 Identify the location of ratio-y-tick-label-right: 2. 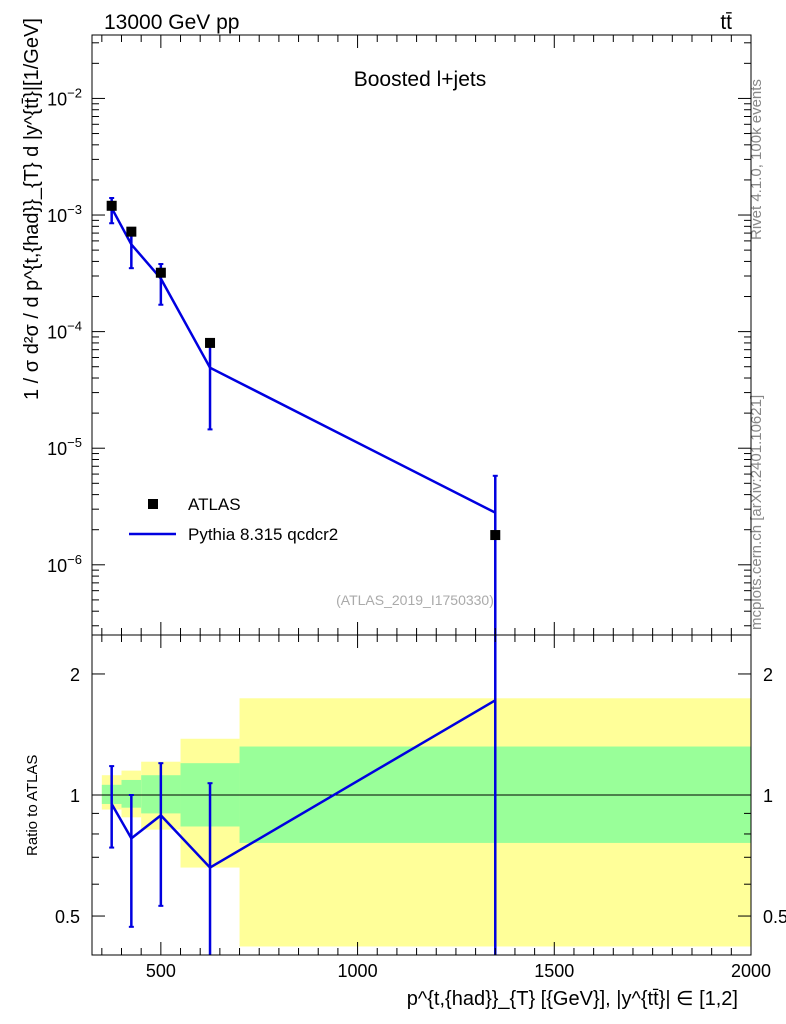
(768, 675).